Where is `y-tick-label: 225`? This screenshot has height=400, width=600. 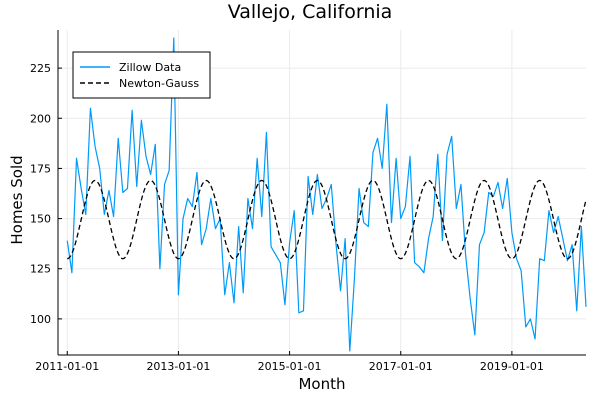
y-tick-label: 225 is located at coordinates (40, 68).